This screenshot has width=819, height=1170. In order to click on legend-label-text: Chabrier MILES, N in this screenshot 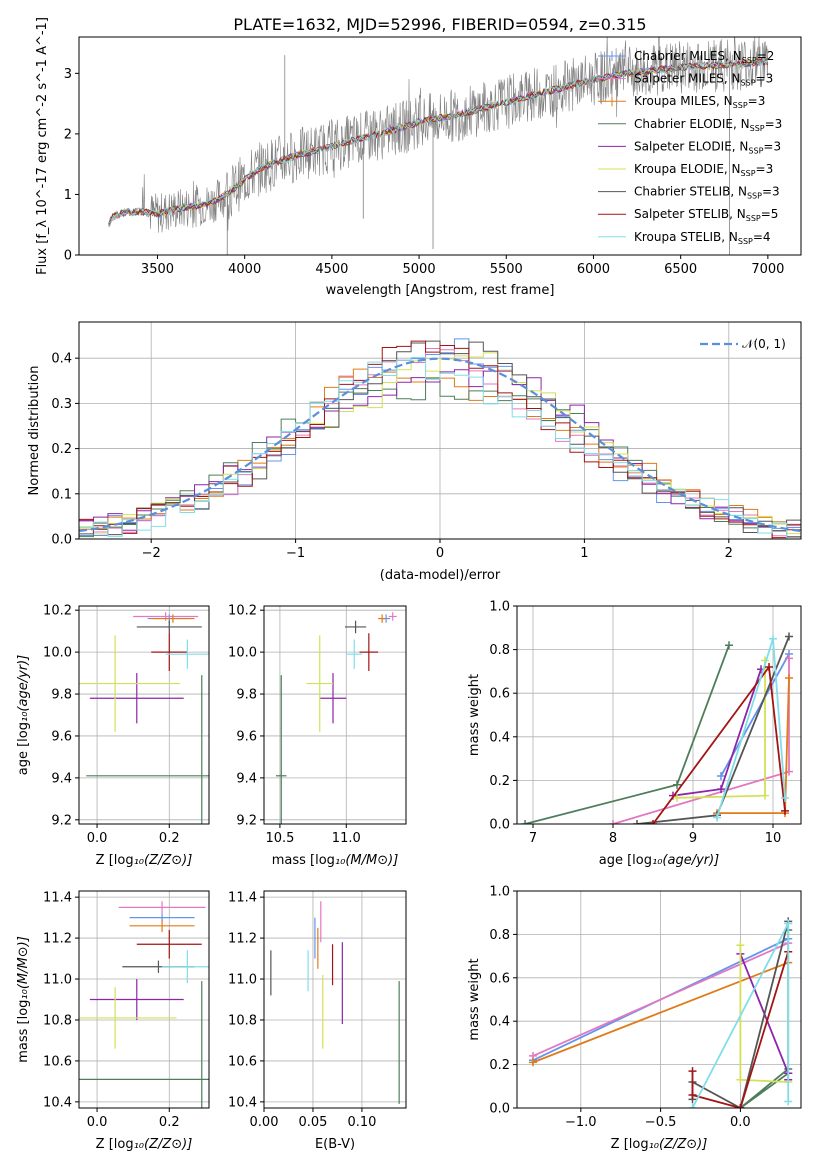, I will do `click(688, 56)`.